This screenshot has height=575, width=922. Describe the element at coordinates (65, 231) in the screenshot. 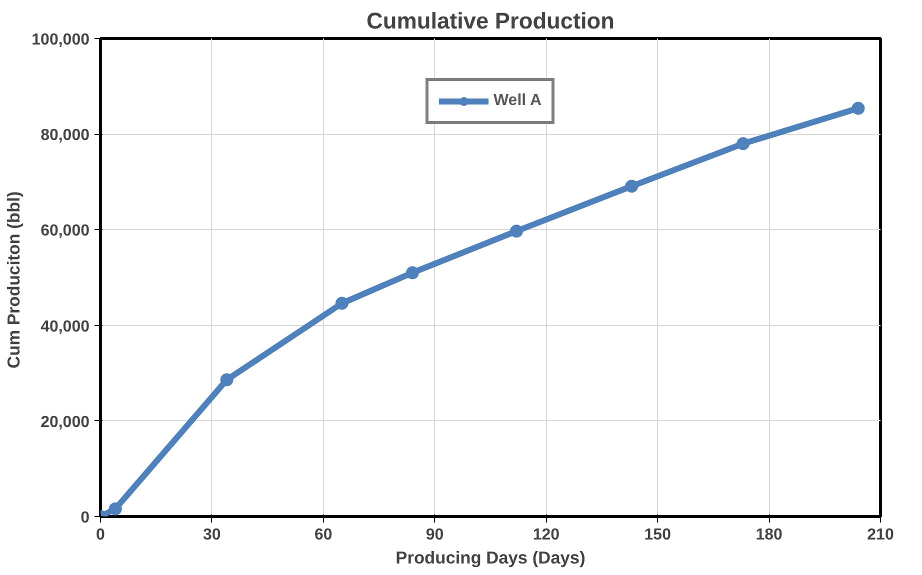

I see `y-tick-label: 60,000` at that location.